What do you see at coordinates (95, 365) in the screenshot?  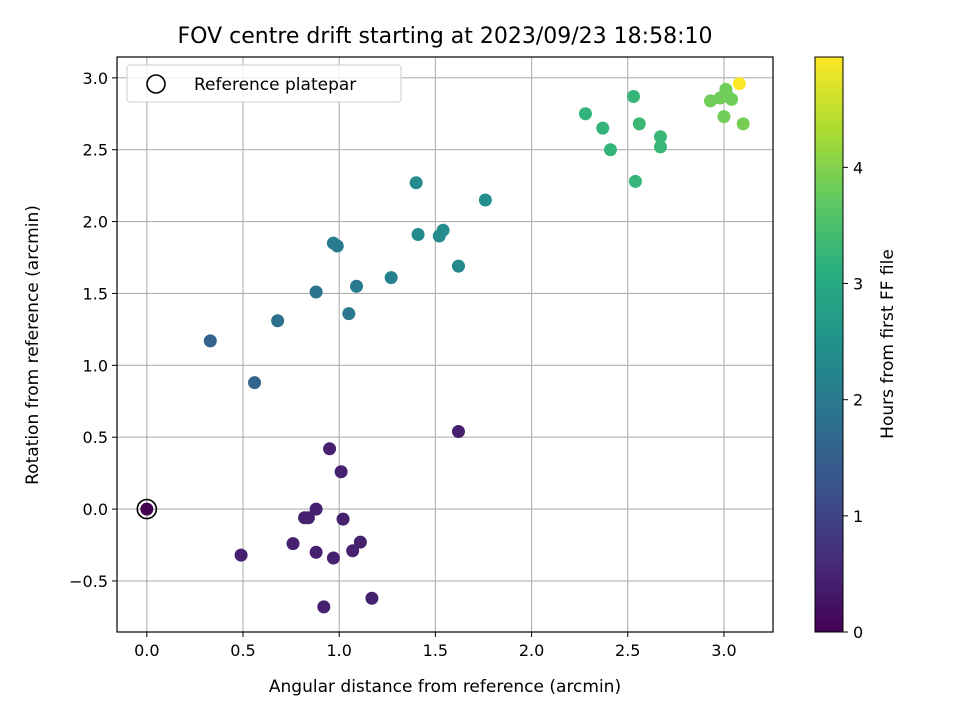 I see `y-tick-label: 1.0` at bounding box center [95, 365].